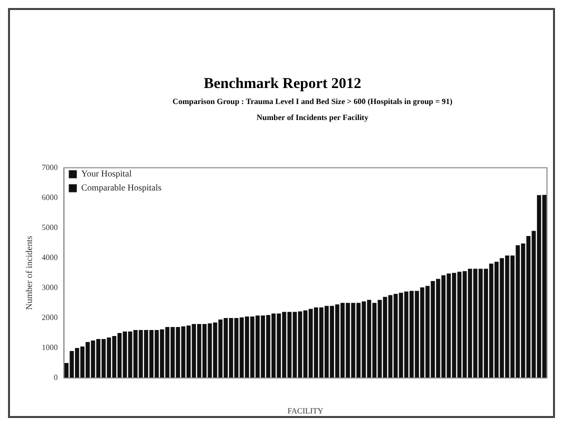 The height and width of the screenshot is (428, 565). What do you see at coordinates (50, 197) in the screenshot?
I see `y-tick-label: 6000` at bounding box center [50, 197].